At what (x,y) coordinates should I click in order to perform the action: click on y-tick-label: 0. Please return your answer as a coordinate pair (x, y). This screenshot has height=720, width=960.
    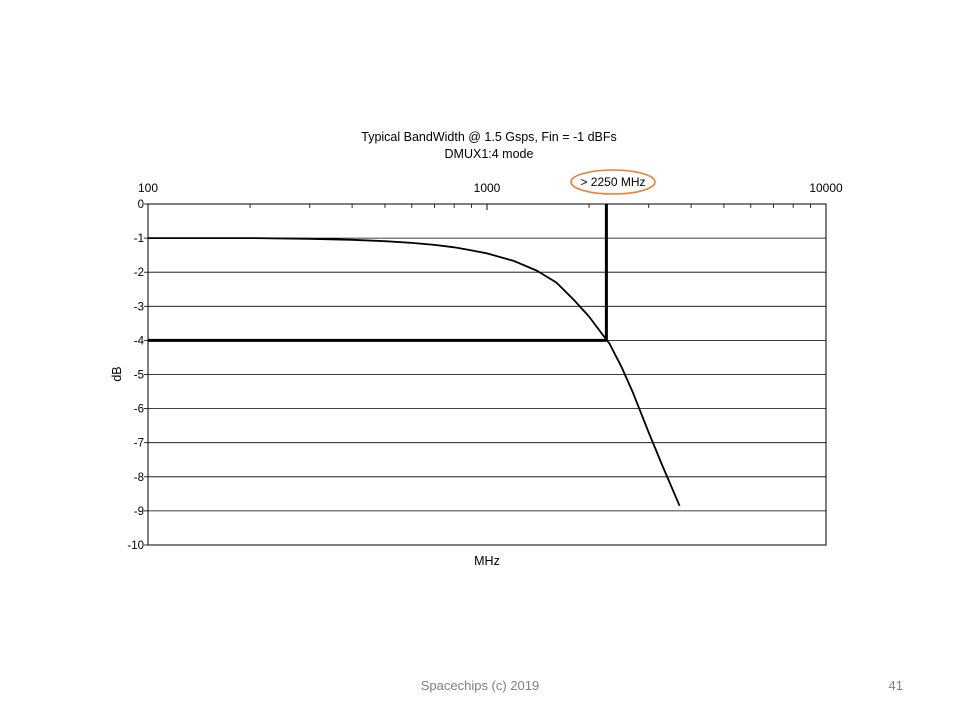
    Looking at the image, I should click on (141, 205).